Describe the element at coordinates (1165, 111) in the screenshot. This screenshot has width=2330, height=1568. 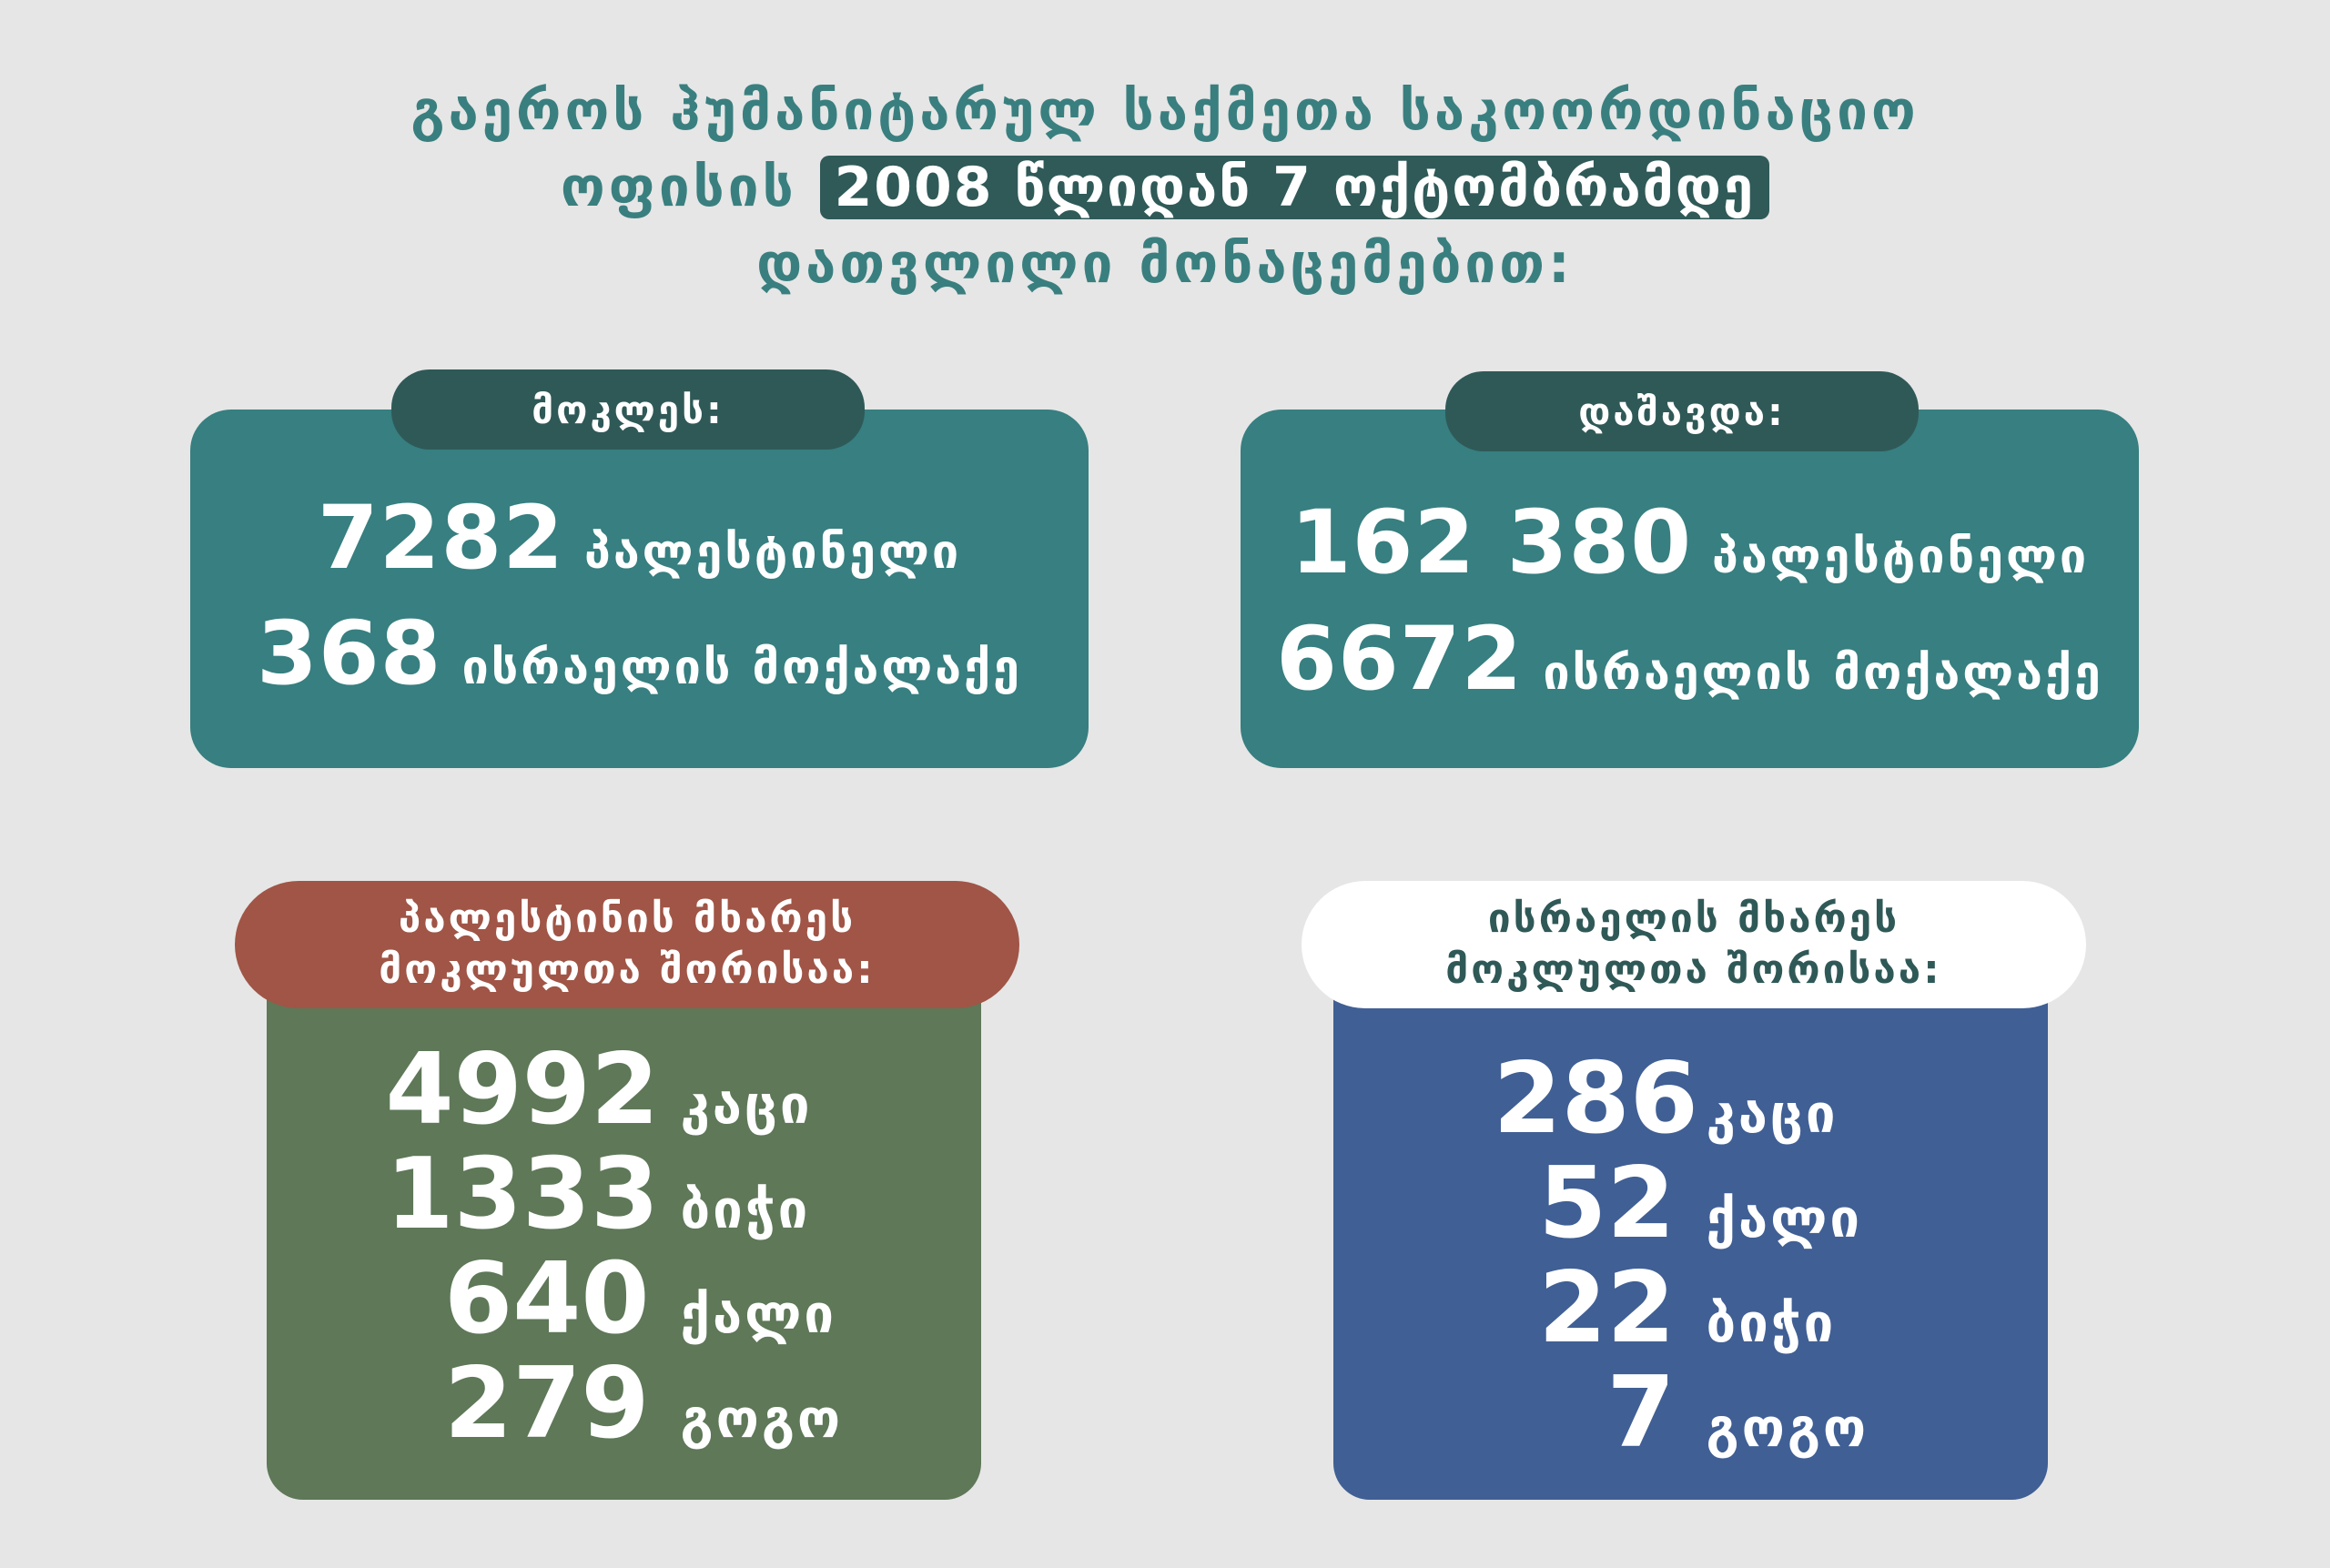
I see `headline-line-1: გაეროს ჰუმანიტარულ საქმეთა საკოორდინაციო` at that location.